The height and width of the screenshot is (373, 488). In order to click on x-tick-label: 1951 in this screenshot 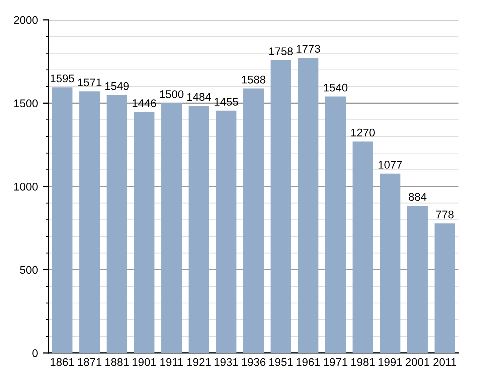, I will do `click(281, 362)`.